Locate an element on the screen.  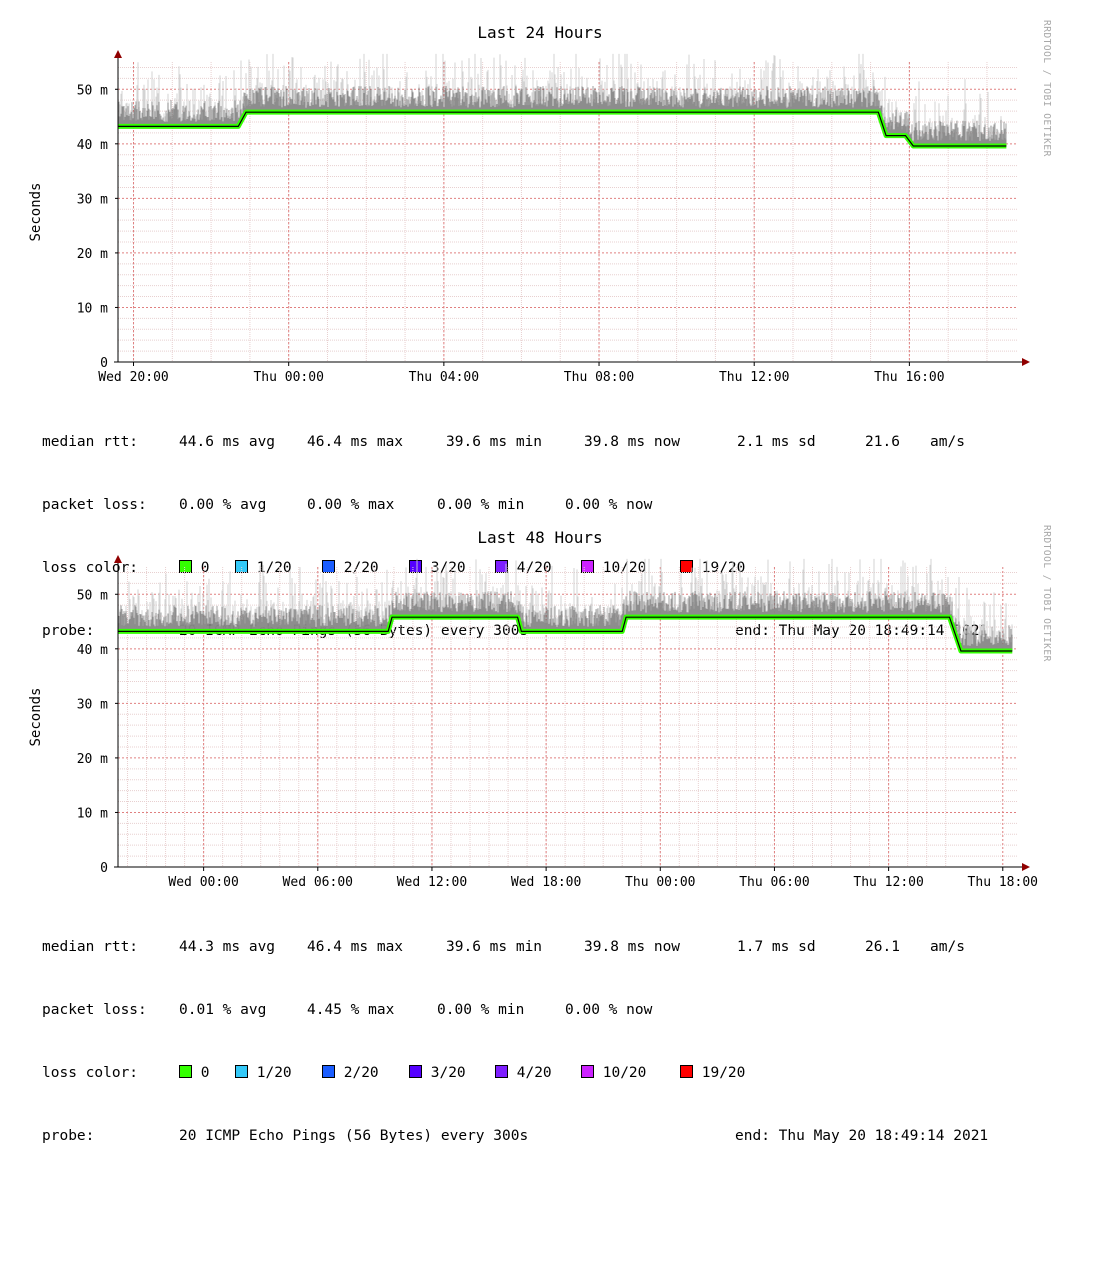
x-tick-label: Thu 18:00 is located at coordinates (1003, 882).